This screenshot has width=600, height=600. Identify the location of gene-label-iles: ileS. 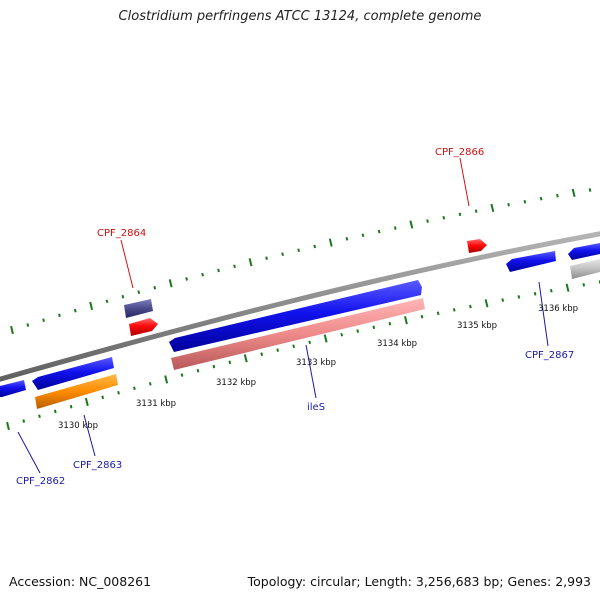
(316, 407).